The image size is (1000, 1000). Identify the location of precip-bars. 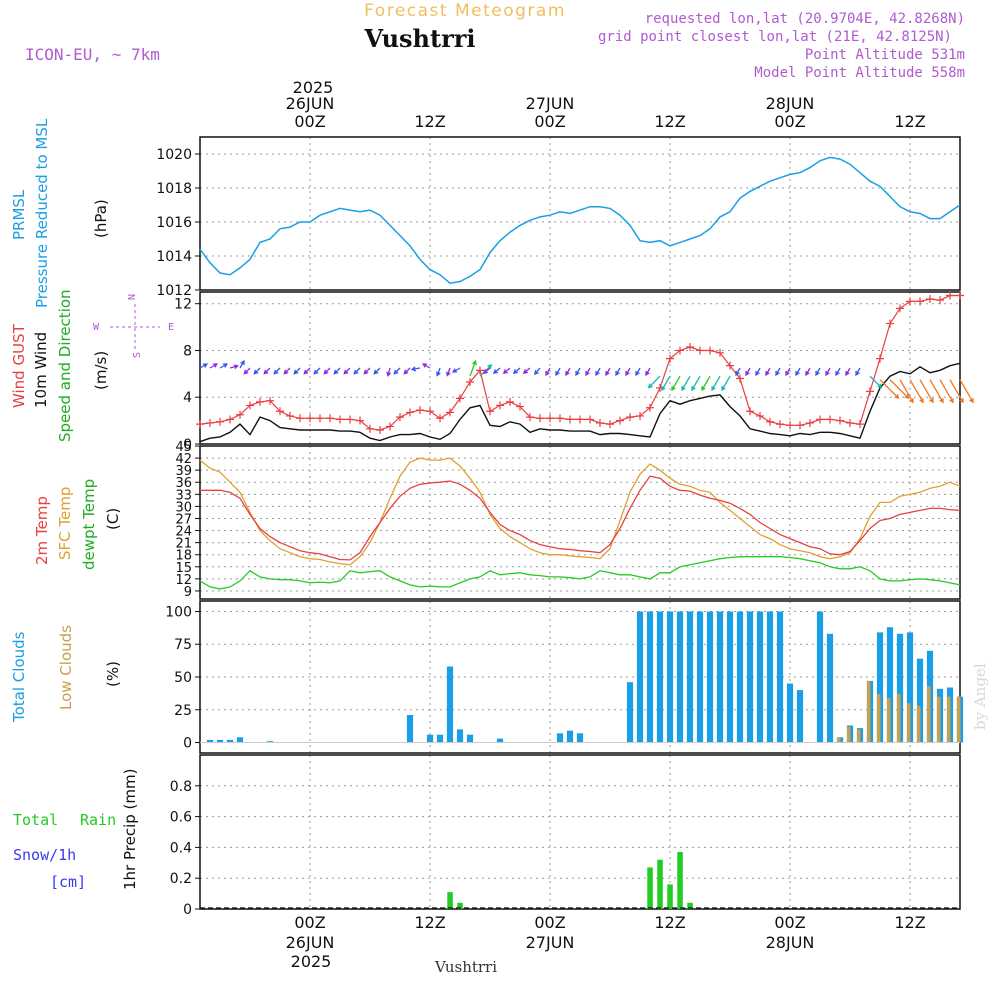
(570, 880).